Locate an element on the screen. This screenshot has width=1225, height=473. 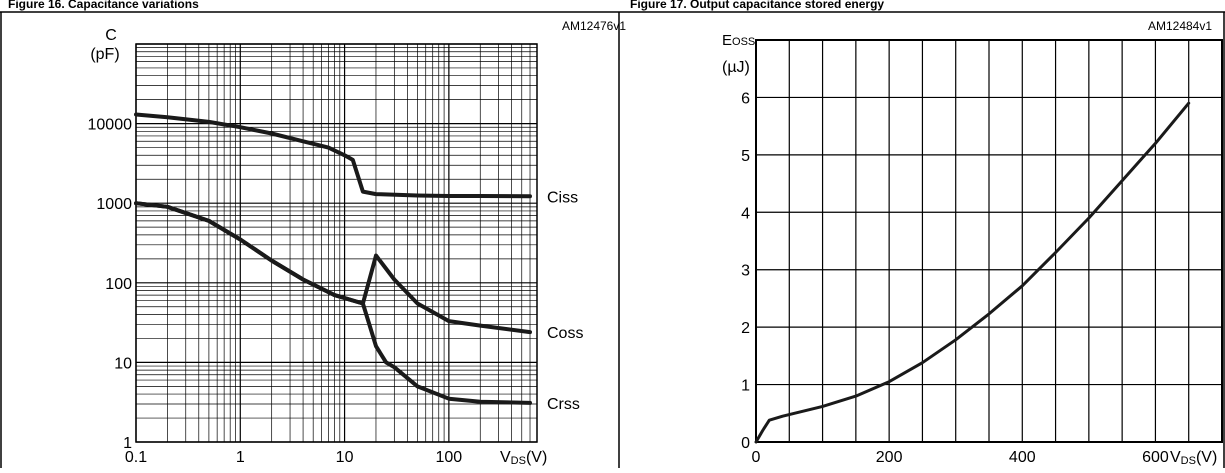
y-tick-label: 1000 is located at coordinates (114, 204).